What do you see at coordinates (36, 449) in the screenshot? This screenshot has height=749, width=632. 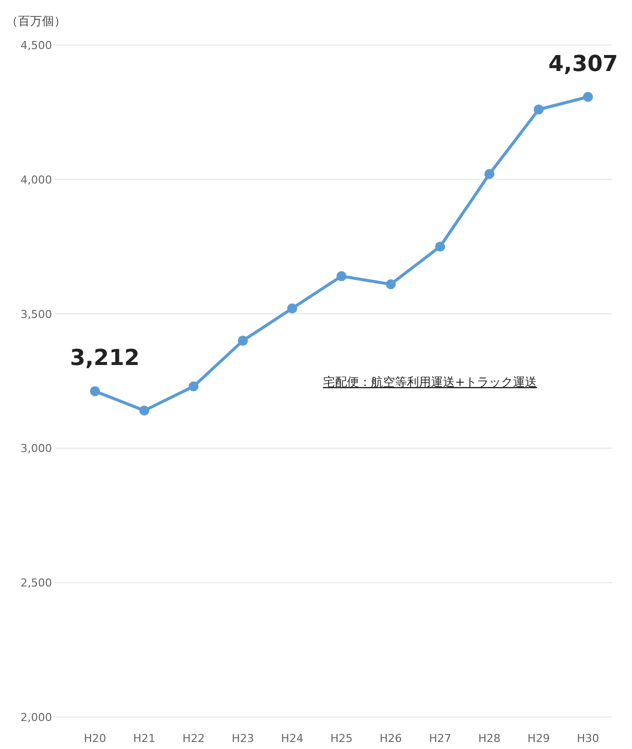 I see `y-tick-label: 3,000` at bounding box center [36, 449].